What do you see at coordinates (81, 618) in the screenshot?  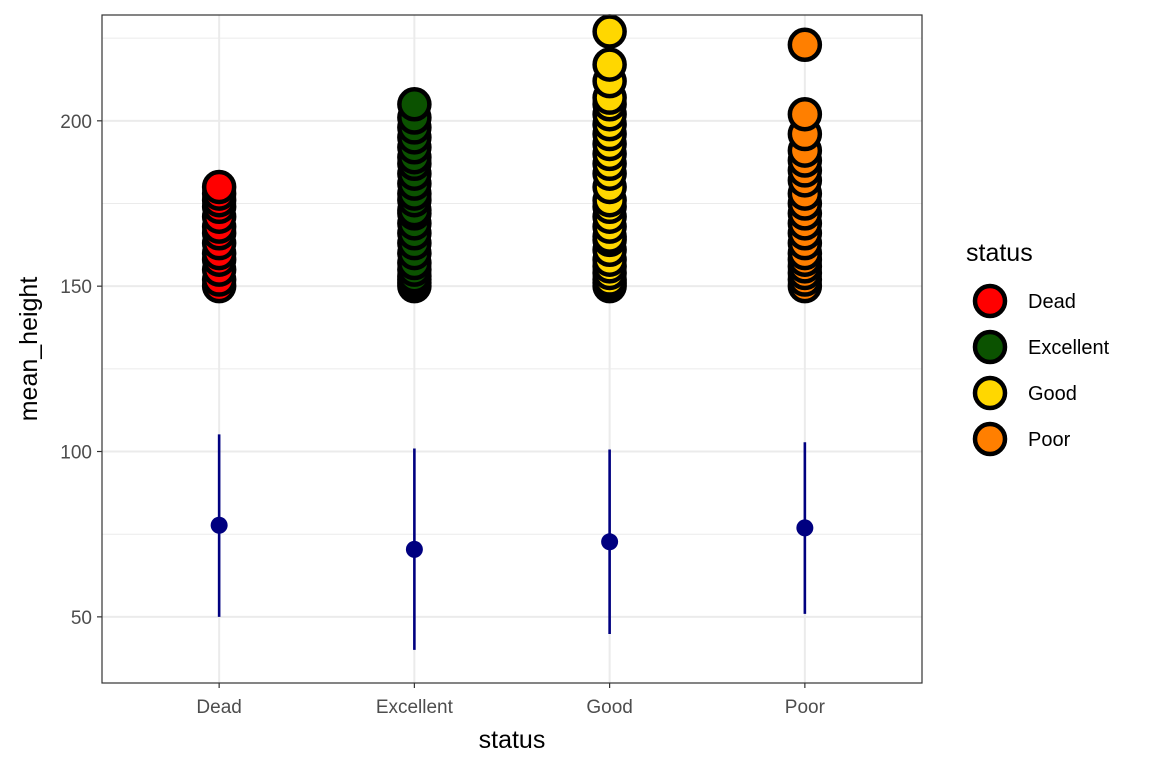 I see `y-tick-label: 50` at bounding box center [81, 618].